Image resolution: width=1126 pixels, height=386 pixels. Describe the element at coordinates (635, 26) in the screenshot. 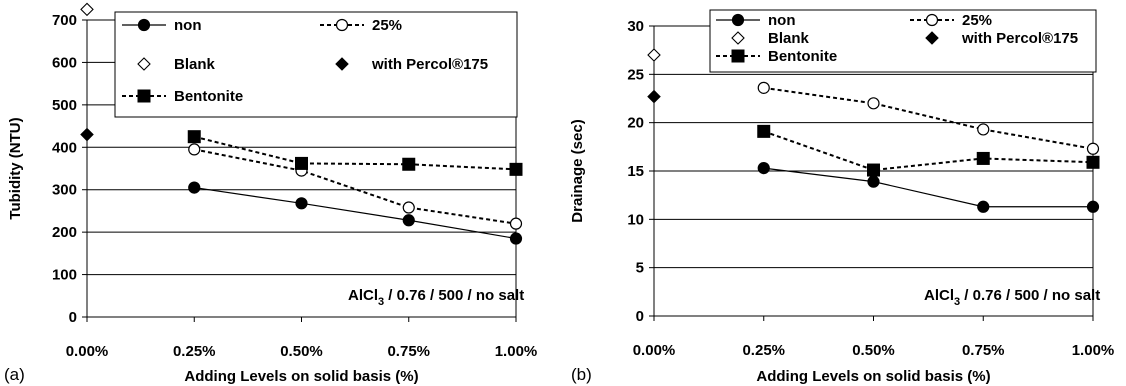

I see `y-tick-label: 30` at that location.